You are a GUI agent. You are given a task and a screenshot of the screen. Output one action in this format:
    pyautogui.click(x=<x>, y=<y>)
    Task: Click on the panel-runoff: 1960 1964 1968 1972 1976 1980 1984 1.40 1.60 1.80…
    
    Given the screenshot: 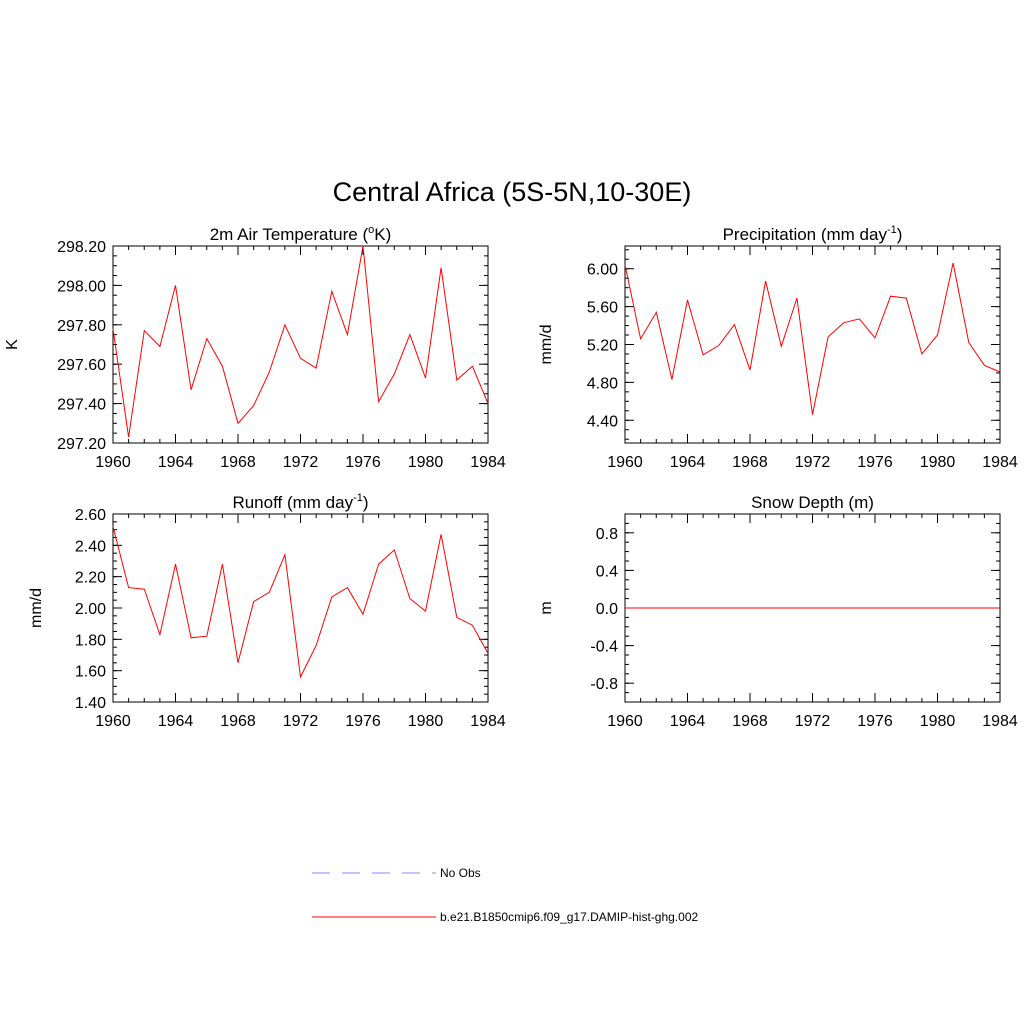 What is the action you would take?
    pyautogui.click(x=267, y=611)
    